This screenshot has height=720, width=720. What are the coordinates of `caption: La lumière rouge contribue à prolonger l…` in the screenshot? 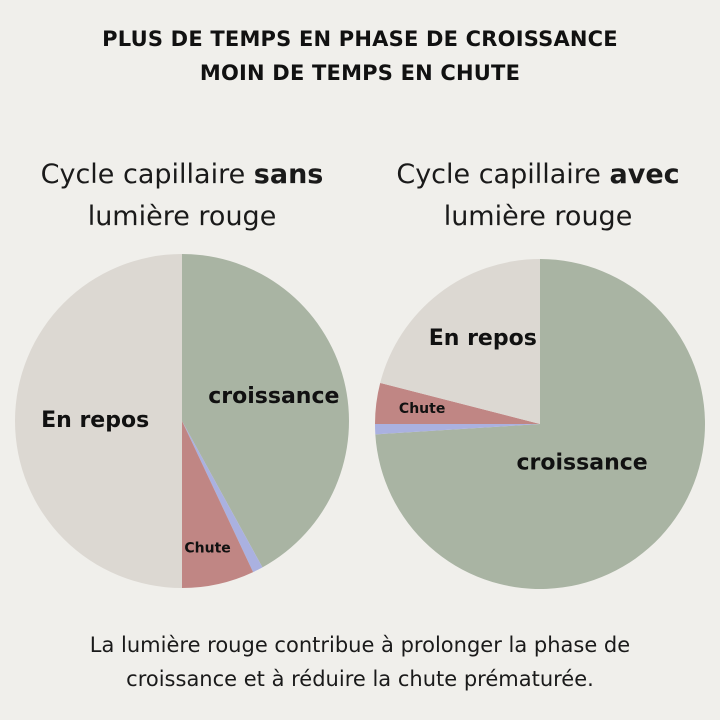 It's located at (360, 662).